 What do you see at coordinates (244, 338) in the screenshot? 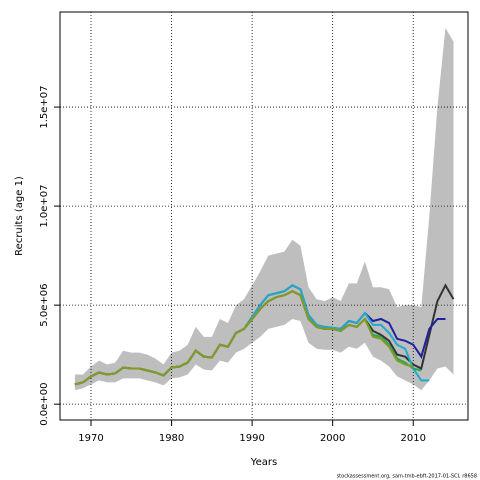
I see `series-line` at bounding box center [244, 338].